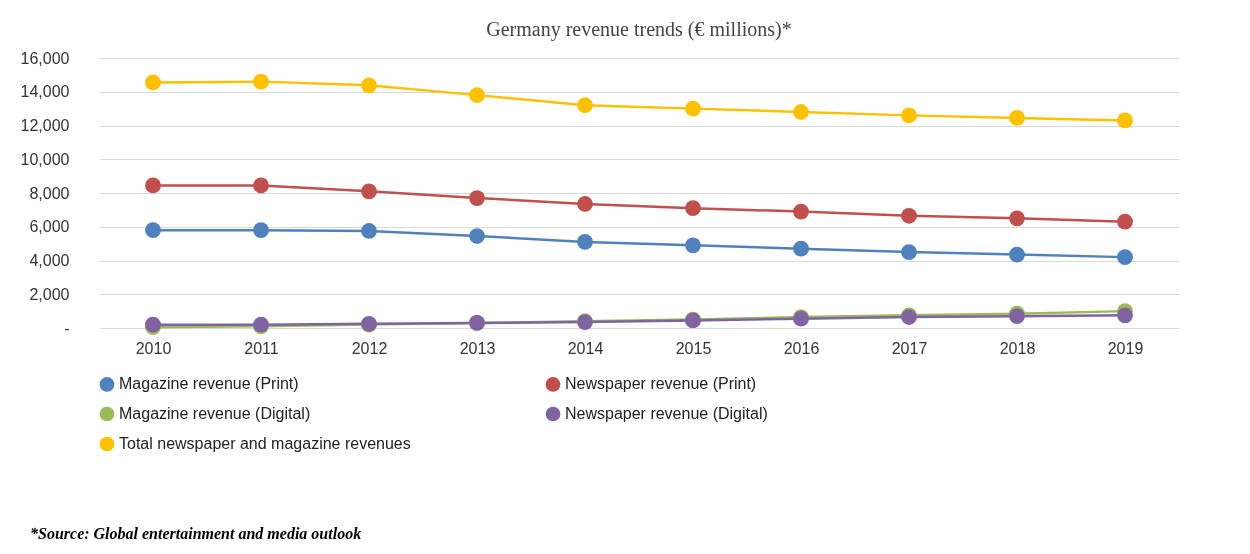 This screenshot has width=1250, height=554. Describe the element at coordinates (661, 384) in the screenshot. I see `legend-label: Newspaper revenue (Print)` at that location.